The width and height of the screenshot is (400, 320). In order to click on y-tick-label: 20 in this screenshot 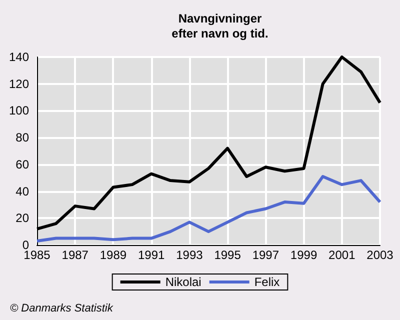, I will do `click(23, 218)`.